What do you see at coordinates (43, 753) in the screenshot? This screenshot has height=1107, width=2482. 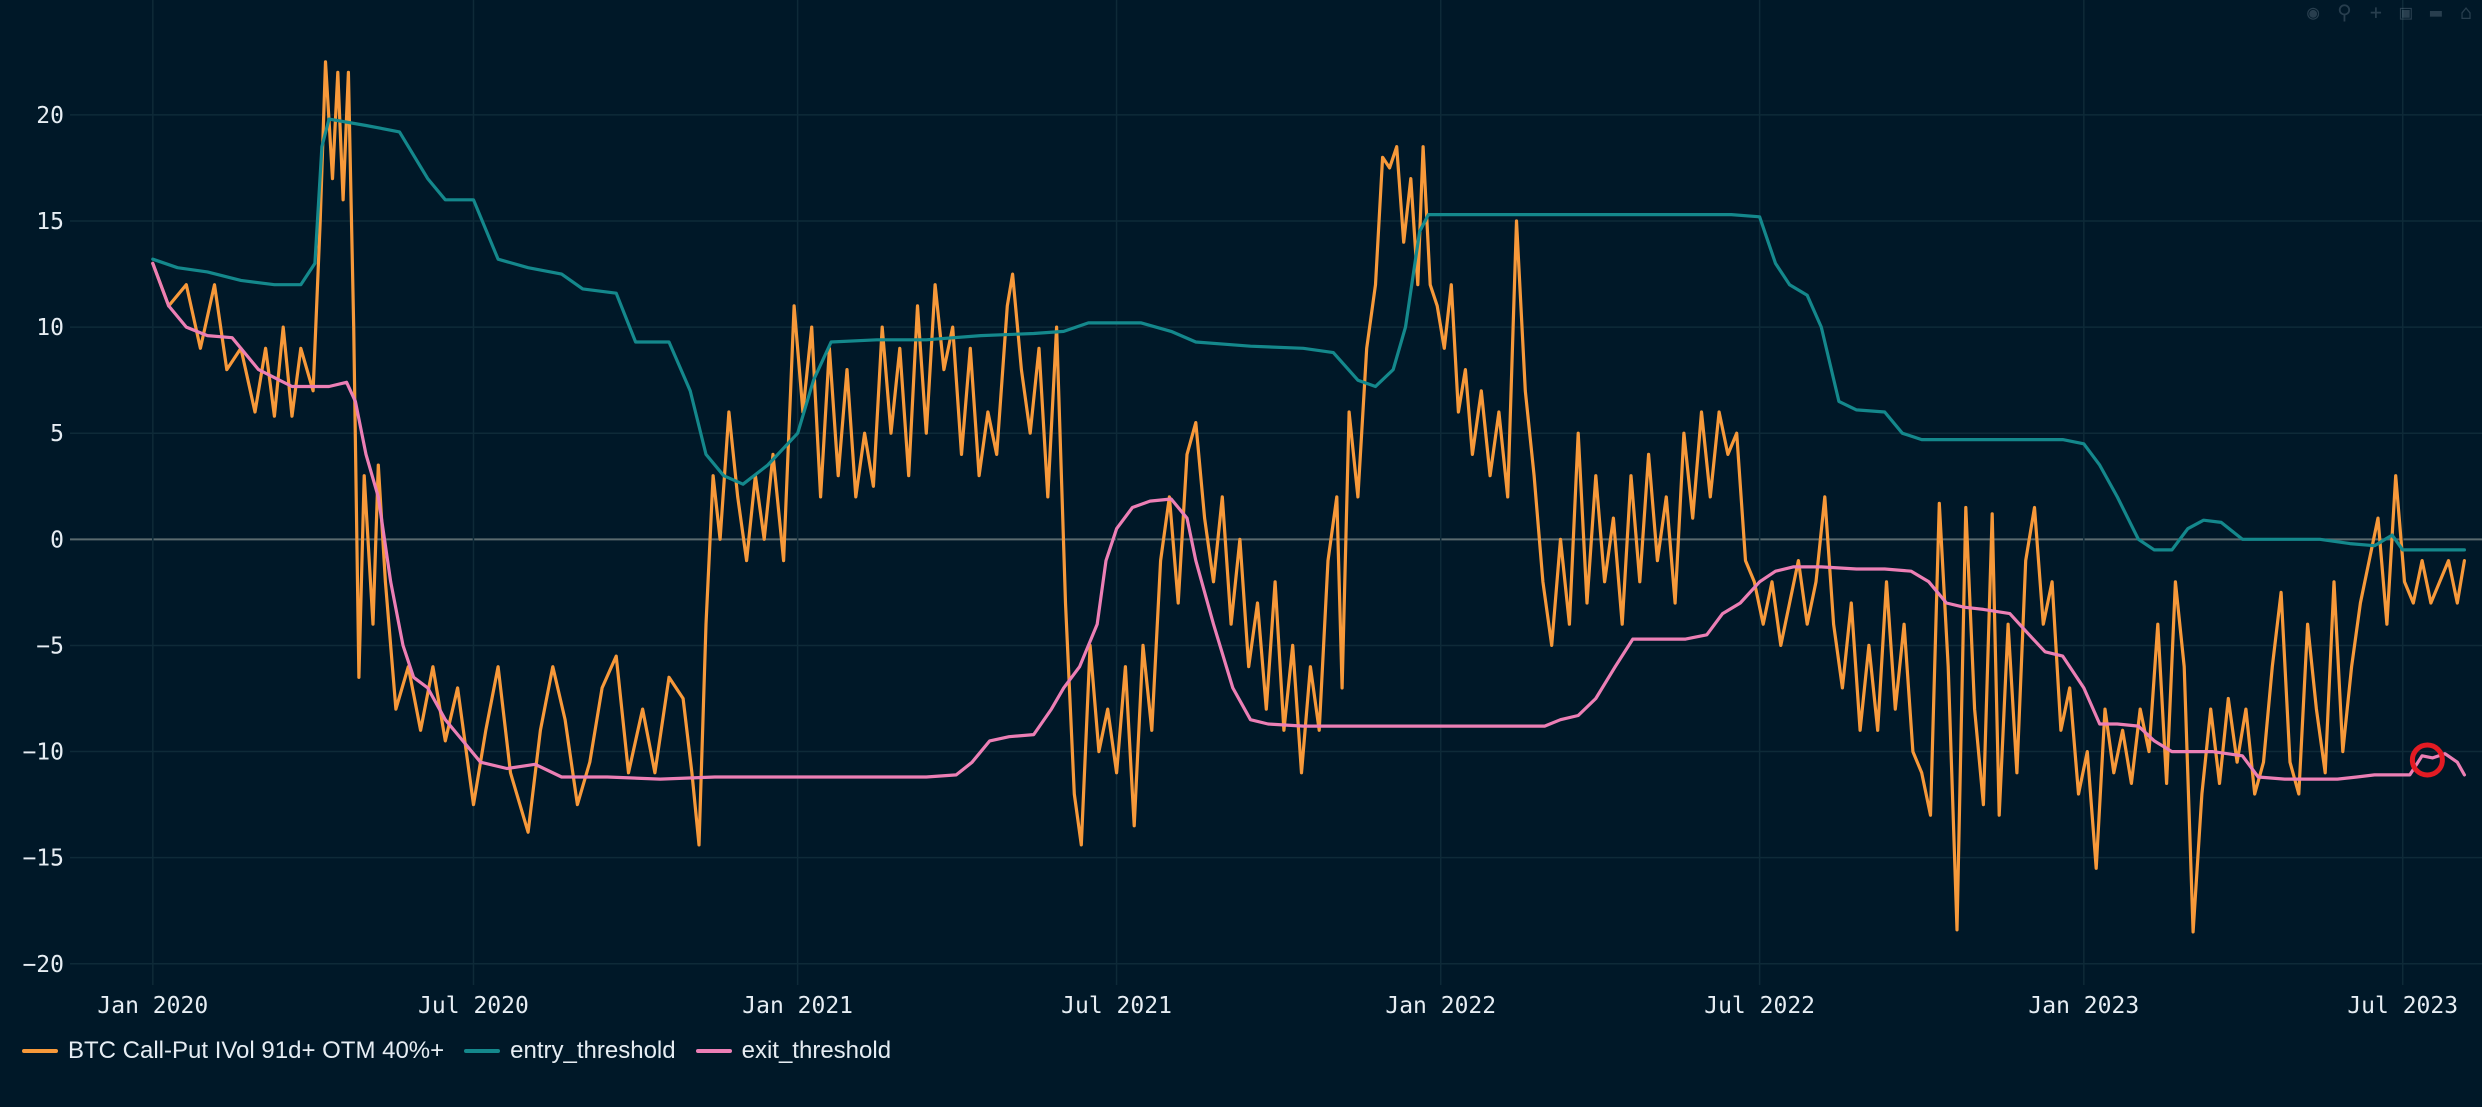 I see `y-tick-label: −10` at bounding box center [43, 753].